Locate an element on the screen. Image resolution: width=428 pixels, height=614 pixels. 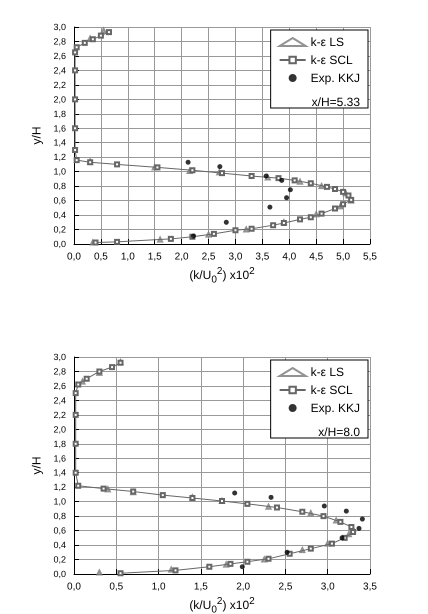
x-tick-label: 4,5 is located at coordinates (316, 257).